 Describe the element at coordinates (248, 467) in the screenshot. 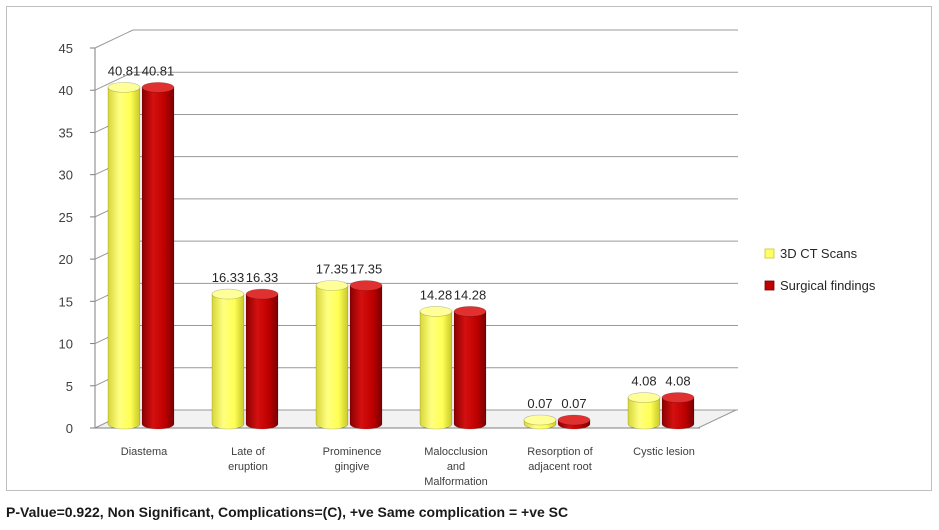

I see `x-tick-label: eruption` at that location.